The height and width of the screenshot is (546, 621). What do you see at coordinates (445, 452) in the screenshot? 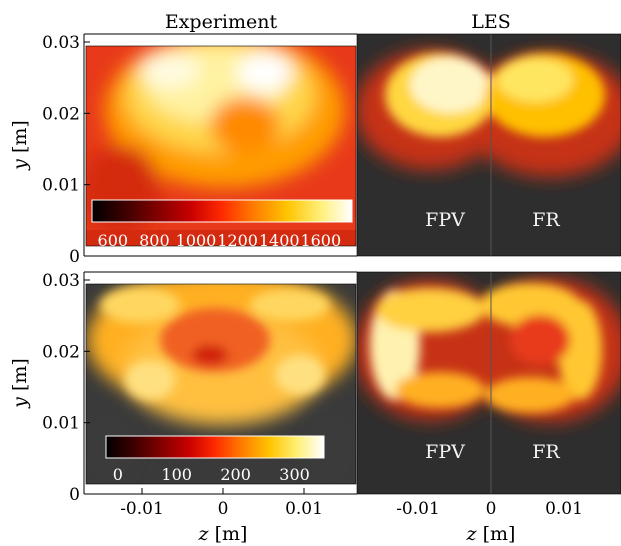
I see `label-fpv-bottom: FPV` at bounding box center [445, 452].